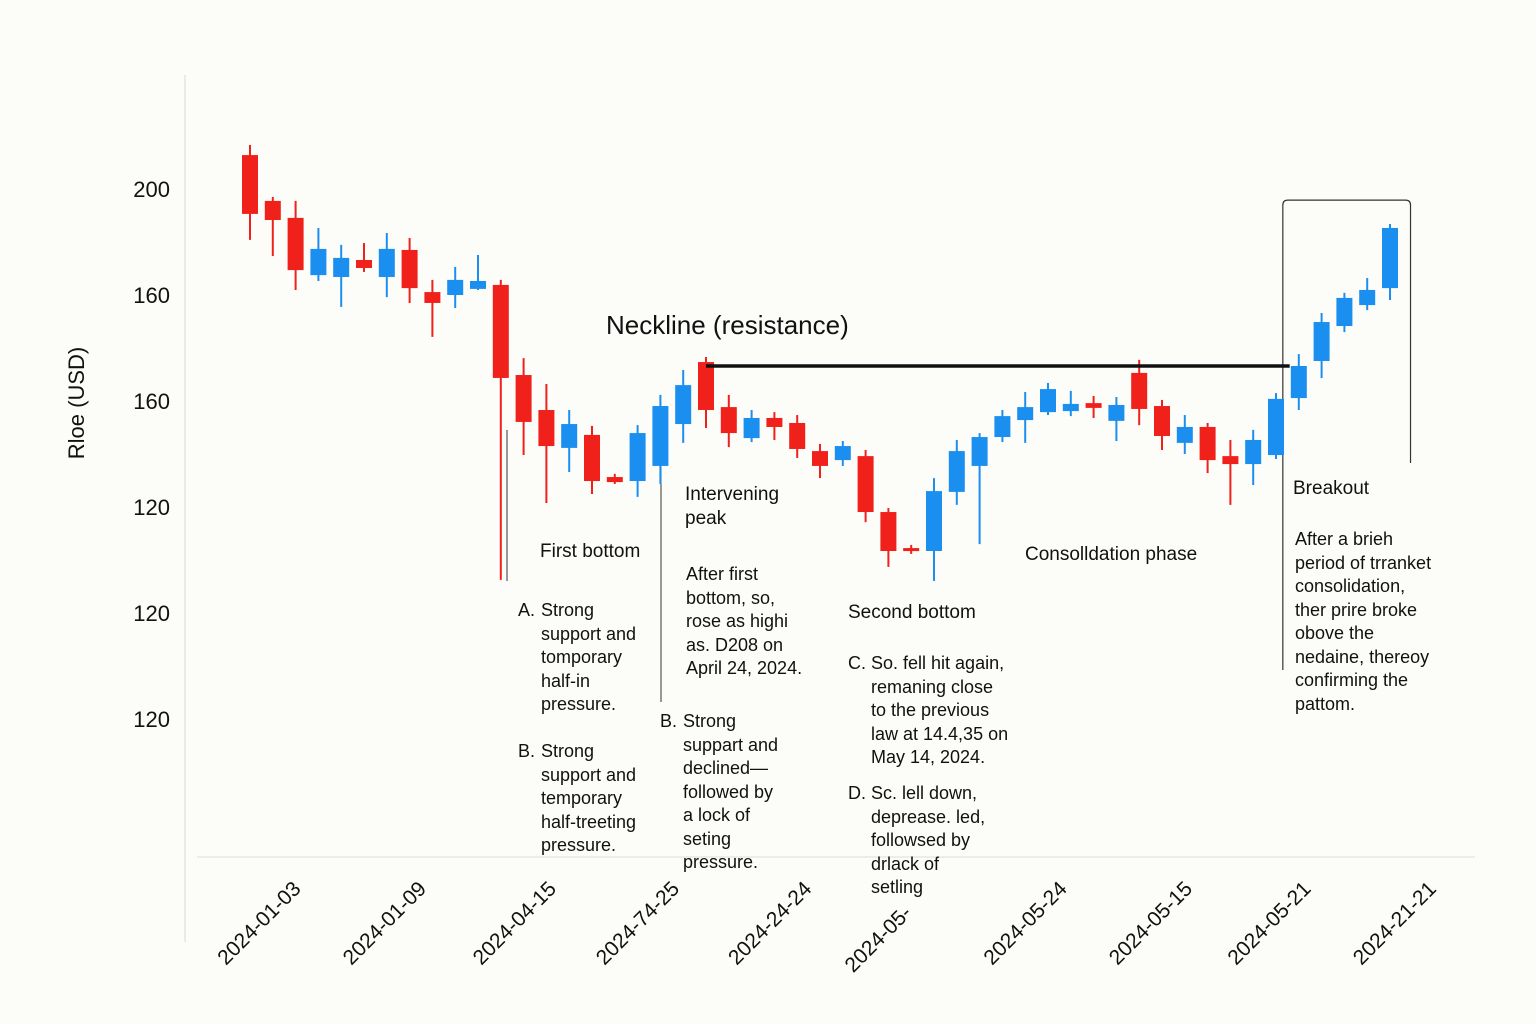  What do you see at coordinates (638, 923) in the screenshot?
I see `x-tick-label: 2024-74-25` at bounding box center [638, 923].